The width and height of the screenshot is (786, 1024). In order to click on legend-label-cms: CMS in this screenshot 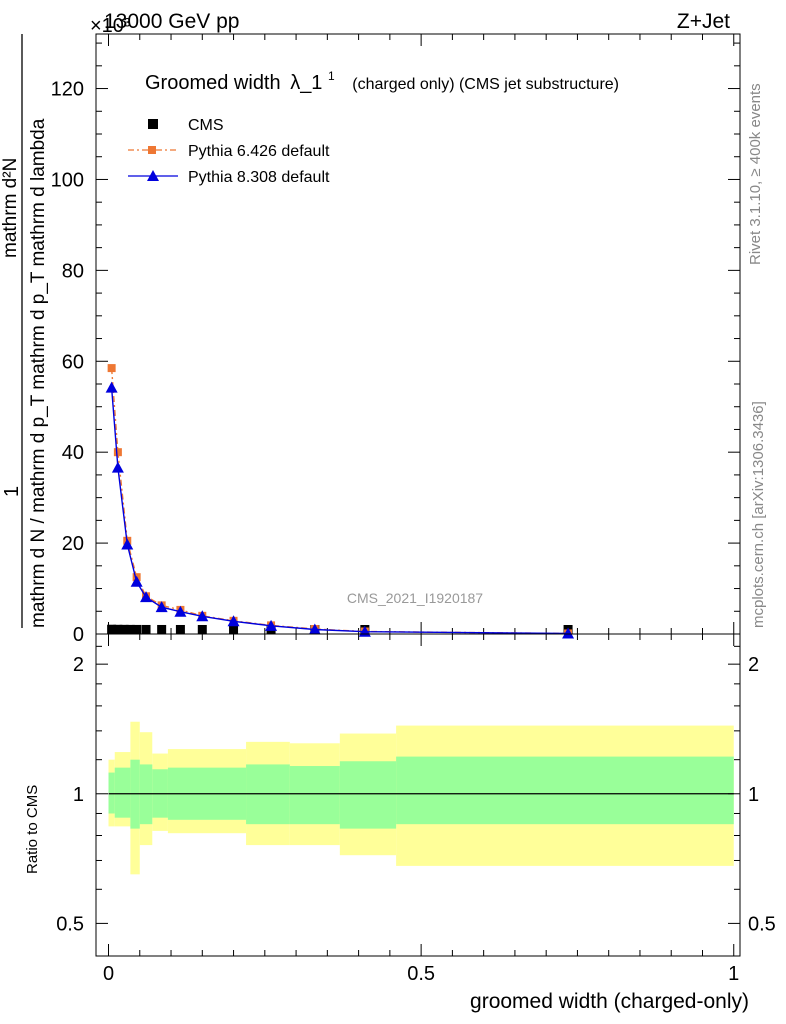, I will do `click(206, 125)`.